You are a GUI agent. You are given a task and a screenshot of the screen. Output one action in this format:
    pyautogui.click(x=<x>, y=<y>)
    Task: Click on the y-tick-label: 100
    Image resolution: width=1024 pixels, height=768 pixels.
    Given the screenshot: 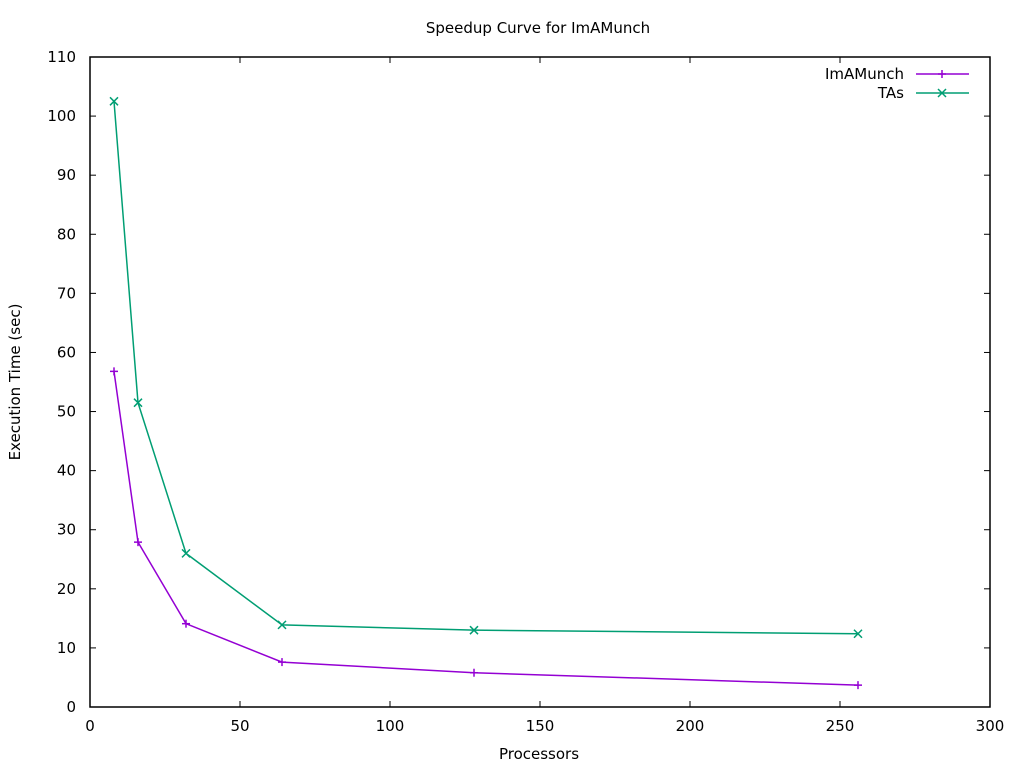 What is the action you would take?
    pyautogui.click(x=61, y=116)
    